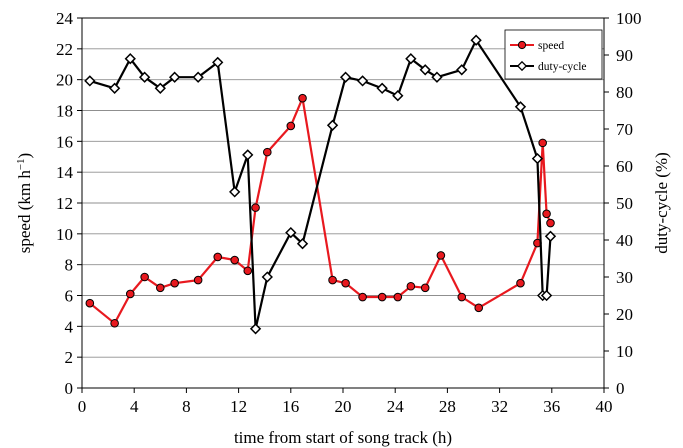 This screenshot has height=448, width=683. I want to click on legend-box, so click(553, 54).